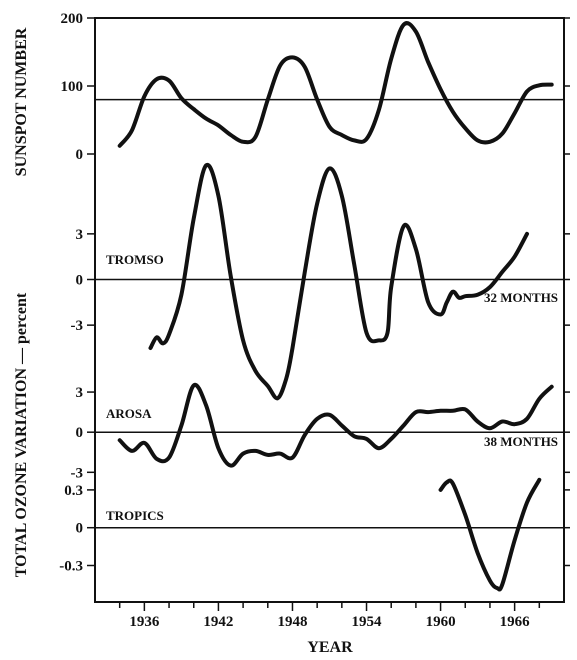 Image resolution: width=577 pixels, height=660 pixels. I want to click on tropics-series-line, so click(490, 534).